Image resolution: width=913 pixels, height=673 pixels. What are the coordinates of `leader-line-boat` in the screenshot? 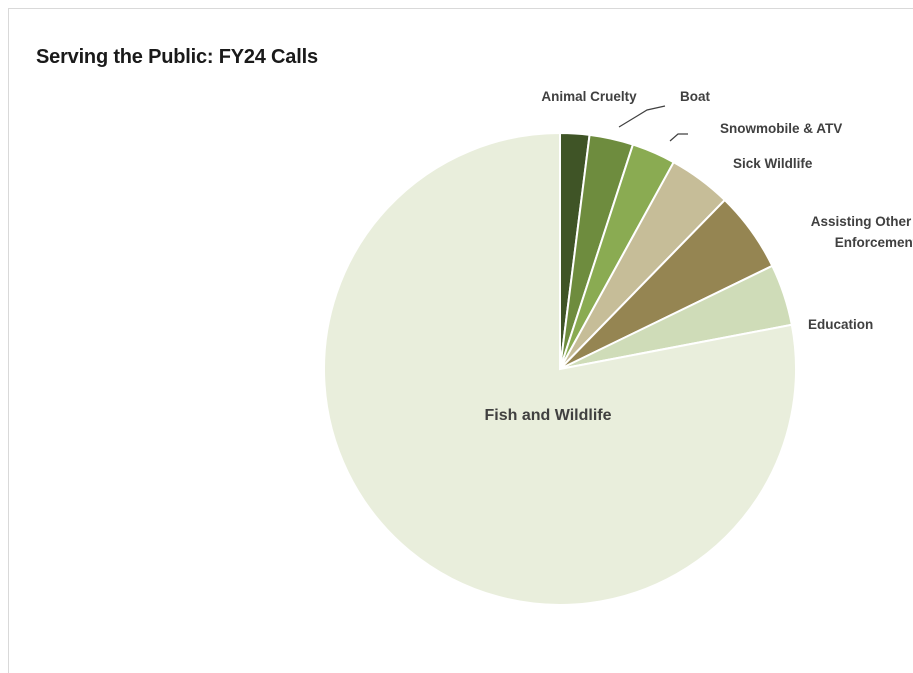 It's located at (642, 116).